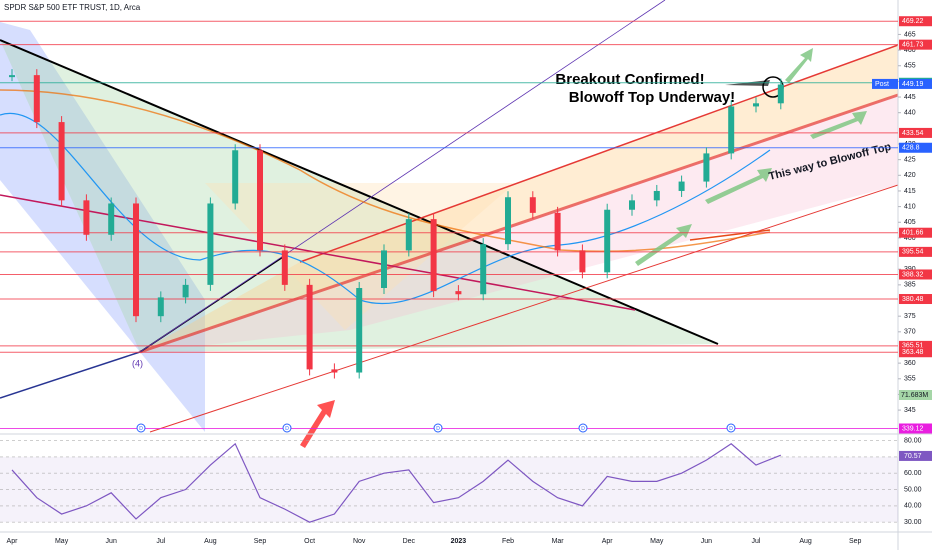  What do you see at coordinates (459, 541) in the screenshot?
I see `x-tick-label: 2023` at bounding box center [459, 541].